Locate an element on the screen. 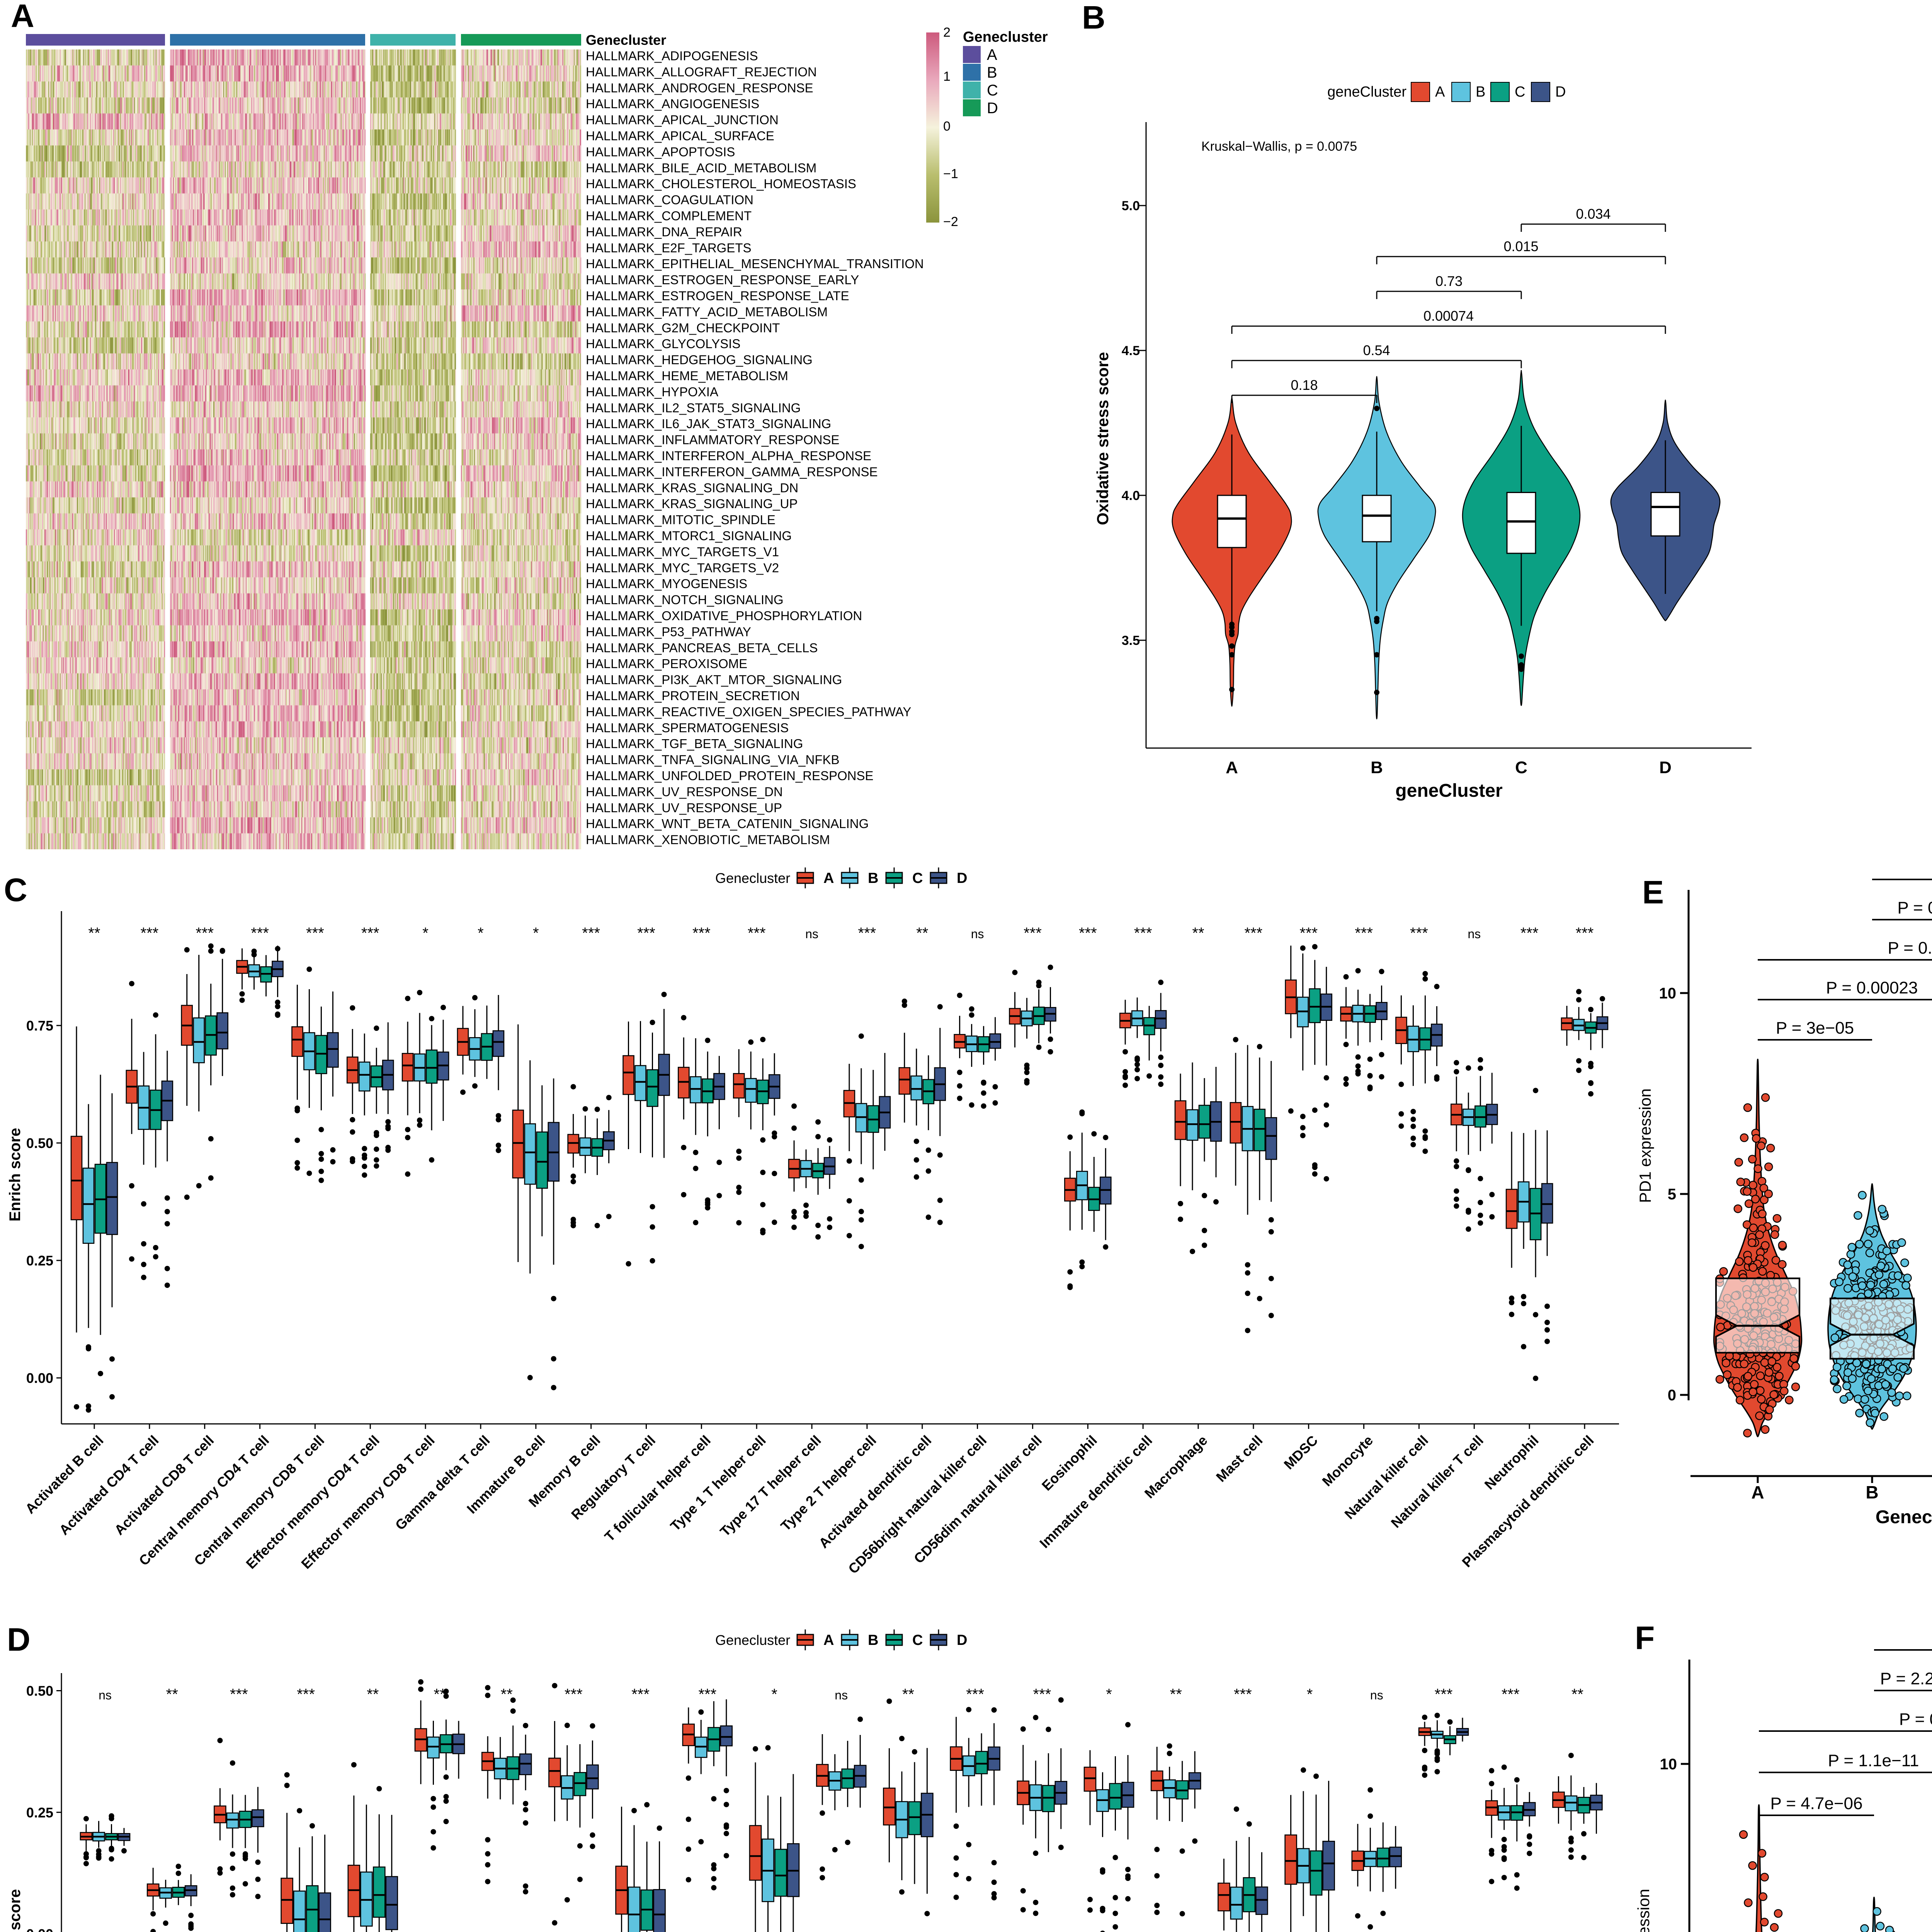 The image size is (1932, 1932). svg-text: HALLMARK_MYC_TARGETS_V2 is located at coordinates (682, 568).